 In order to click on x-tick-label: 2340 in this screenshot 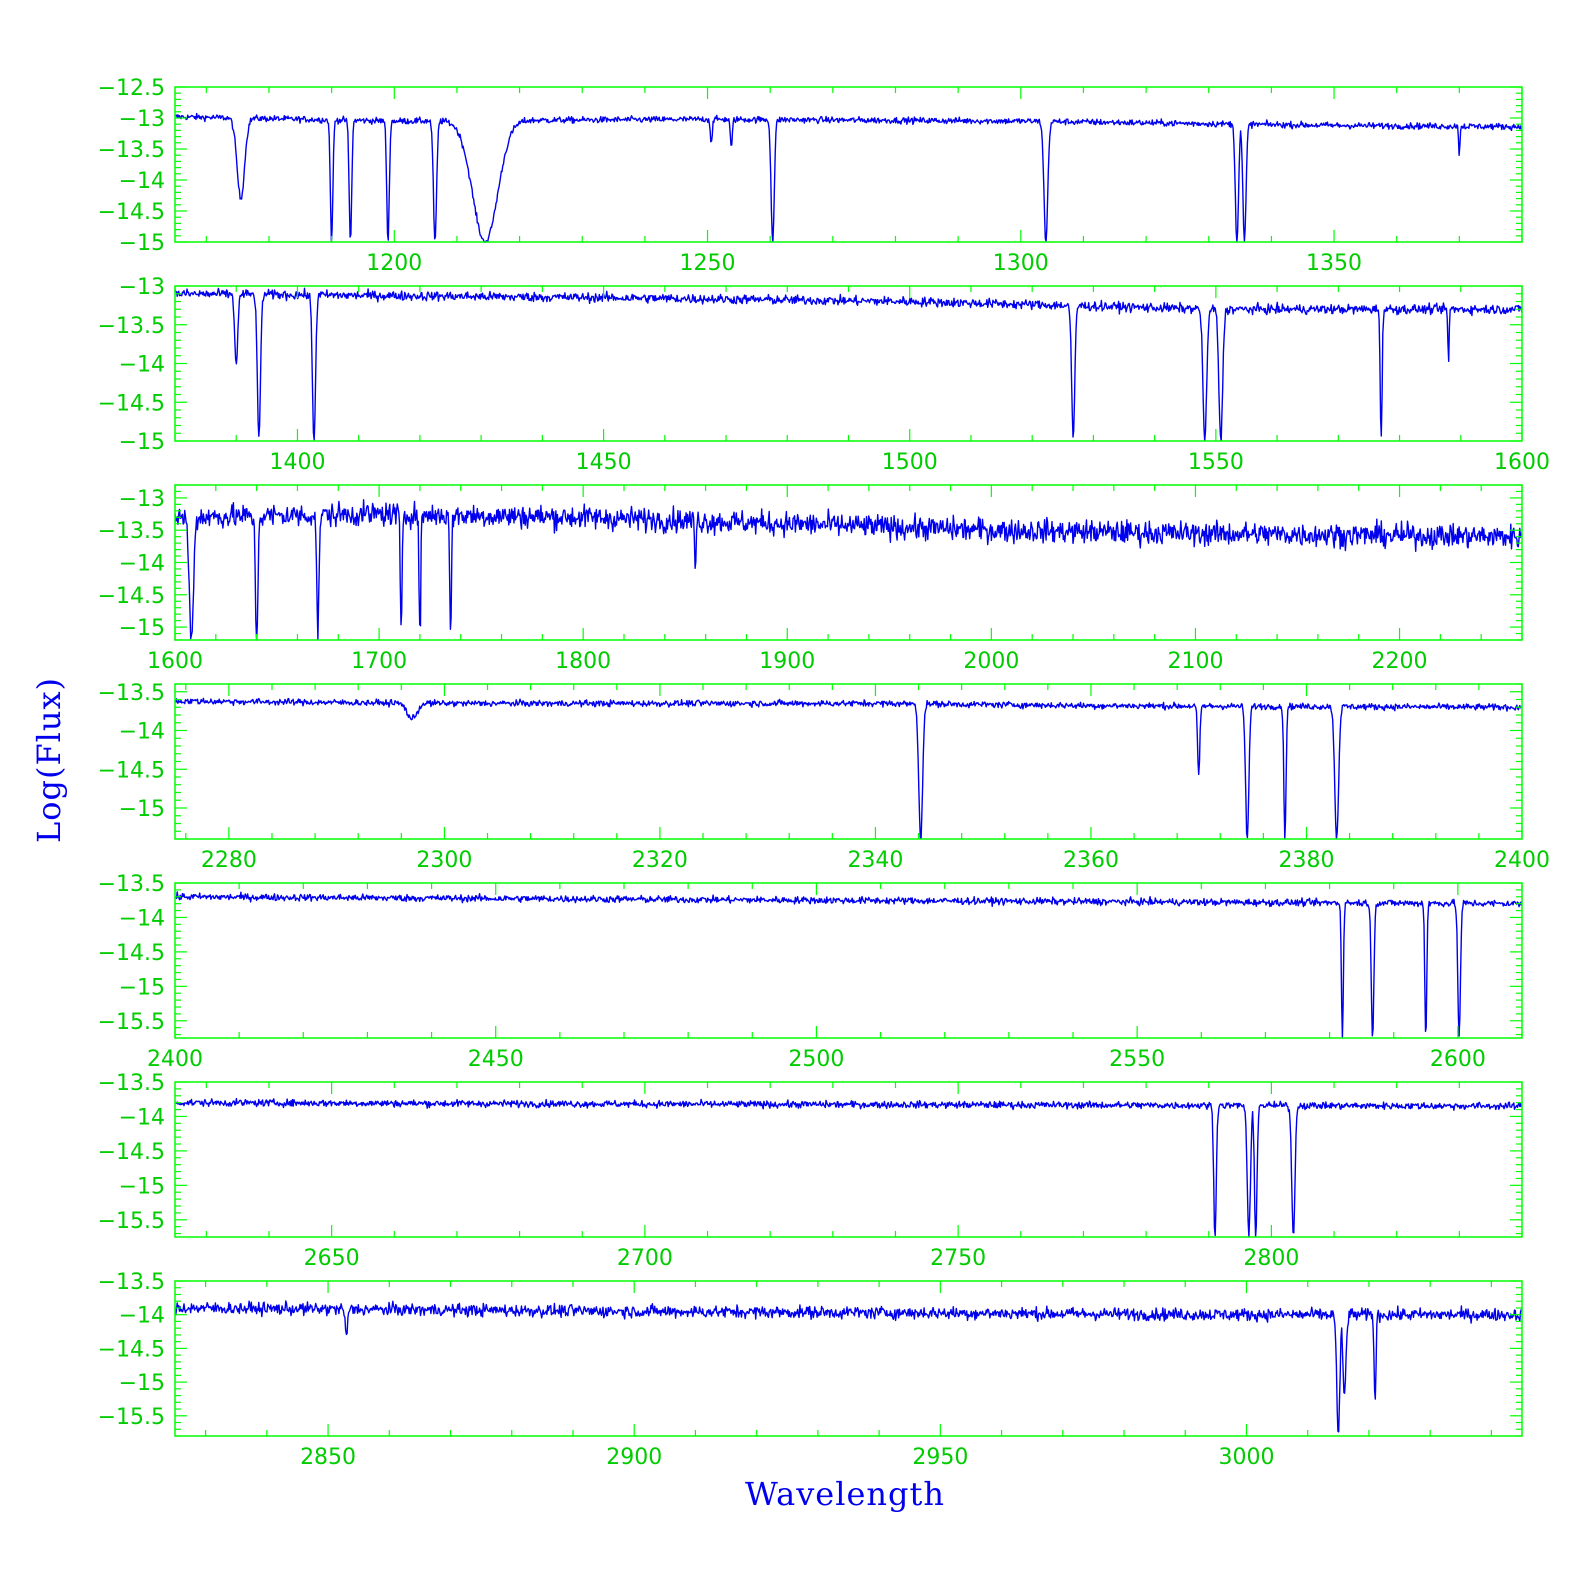, I will do `click(875, 860)`.